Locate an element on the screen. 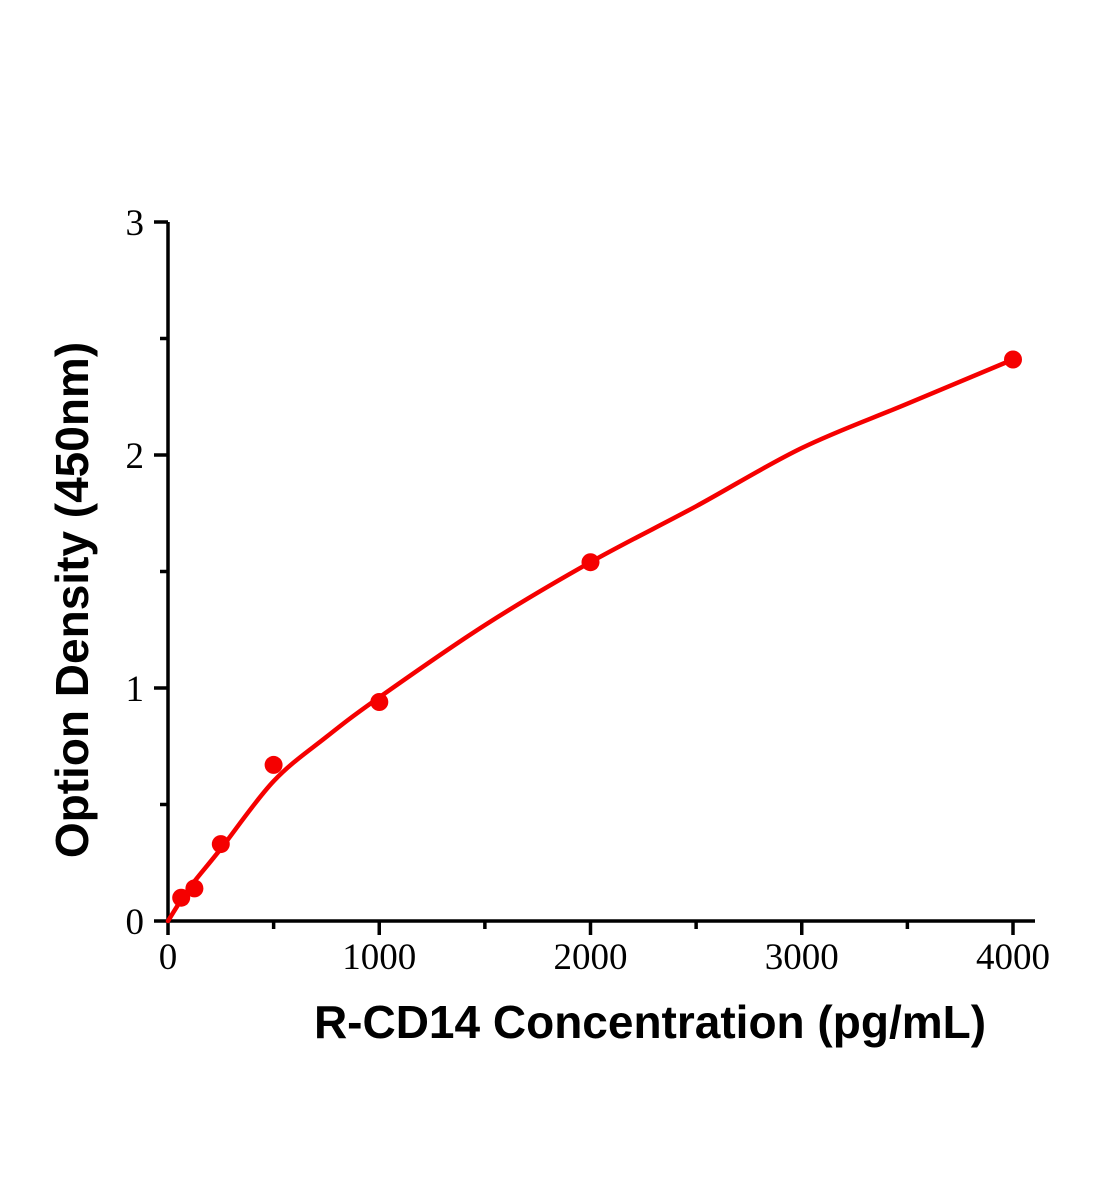 The height and width of the screenshot is (1200, 1104). x-tick-label: 2000 is located at coordinates (591, 957).